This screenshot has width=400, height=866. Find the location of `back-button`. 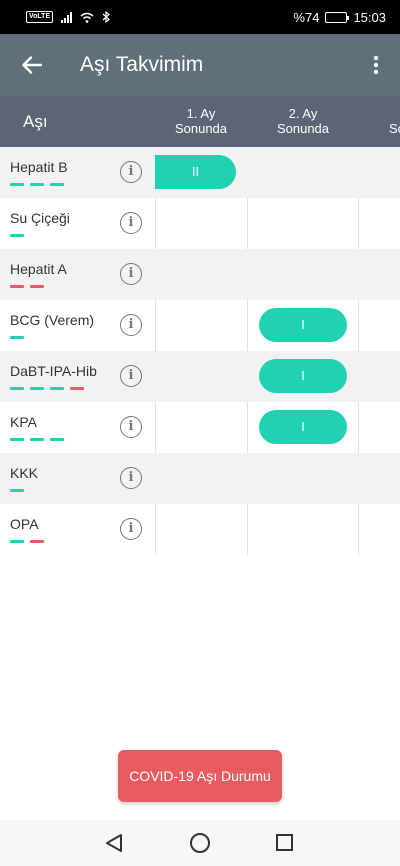

back-button is located at coordinates (32, 65).